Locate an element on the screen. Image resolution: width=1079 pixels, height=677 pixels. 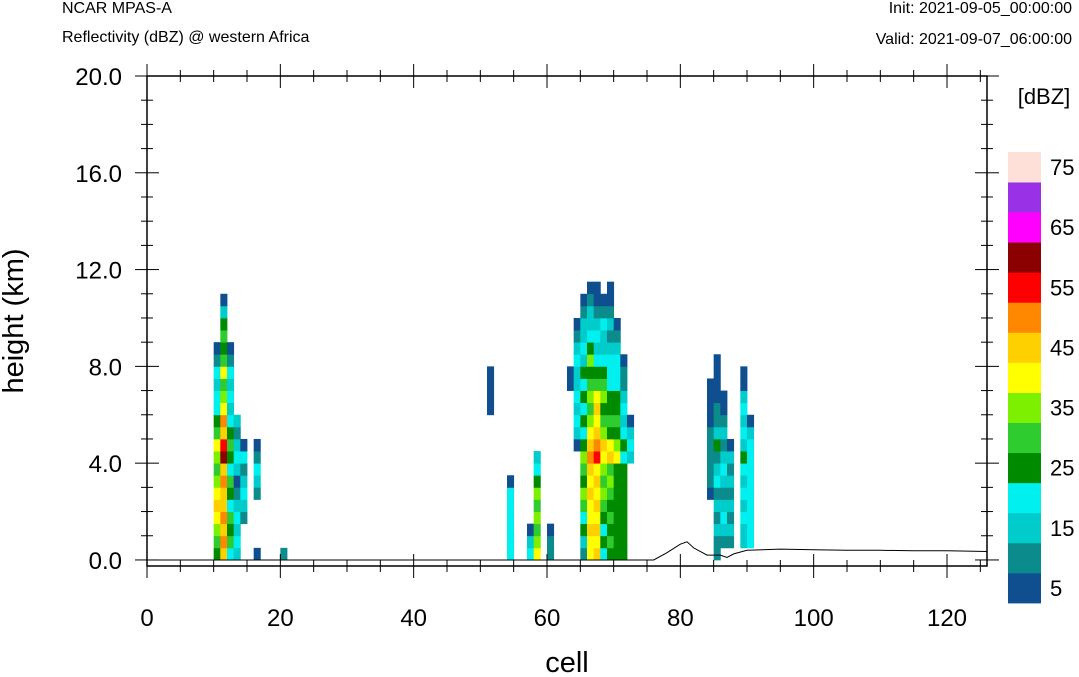
x-tick-label: 80 is located at coordinates (680, 618).